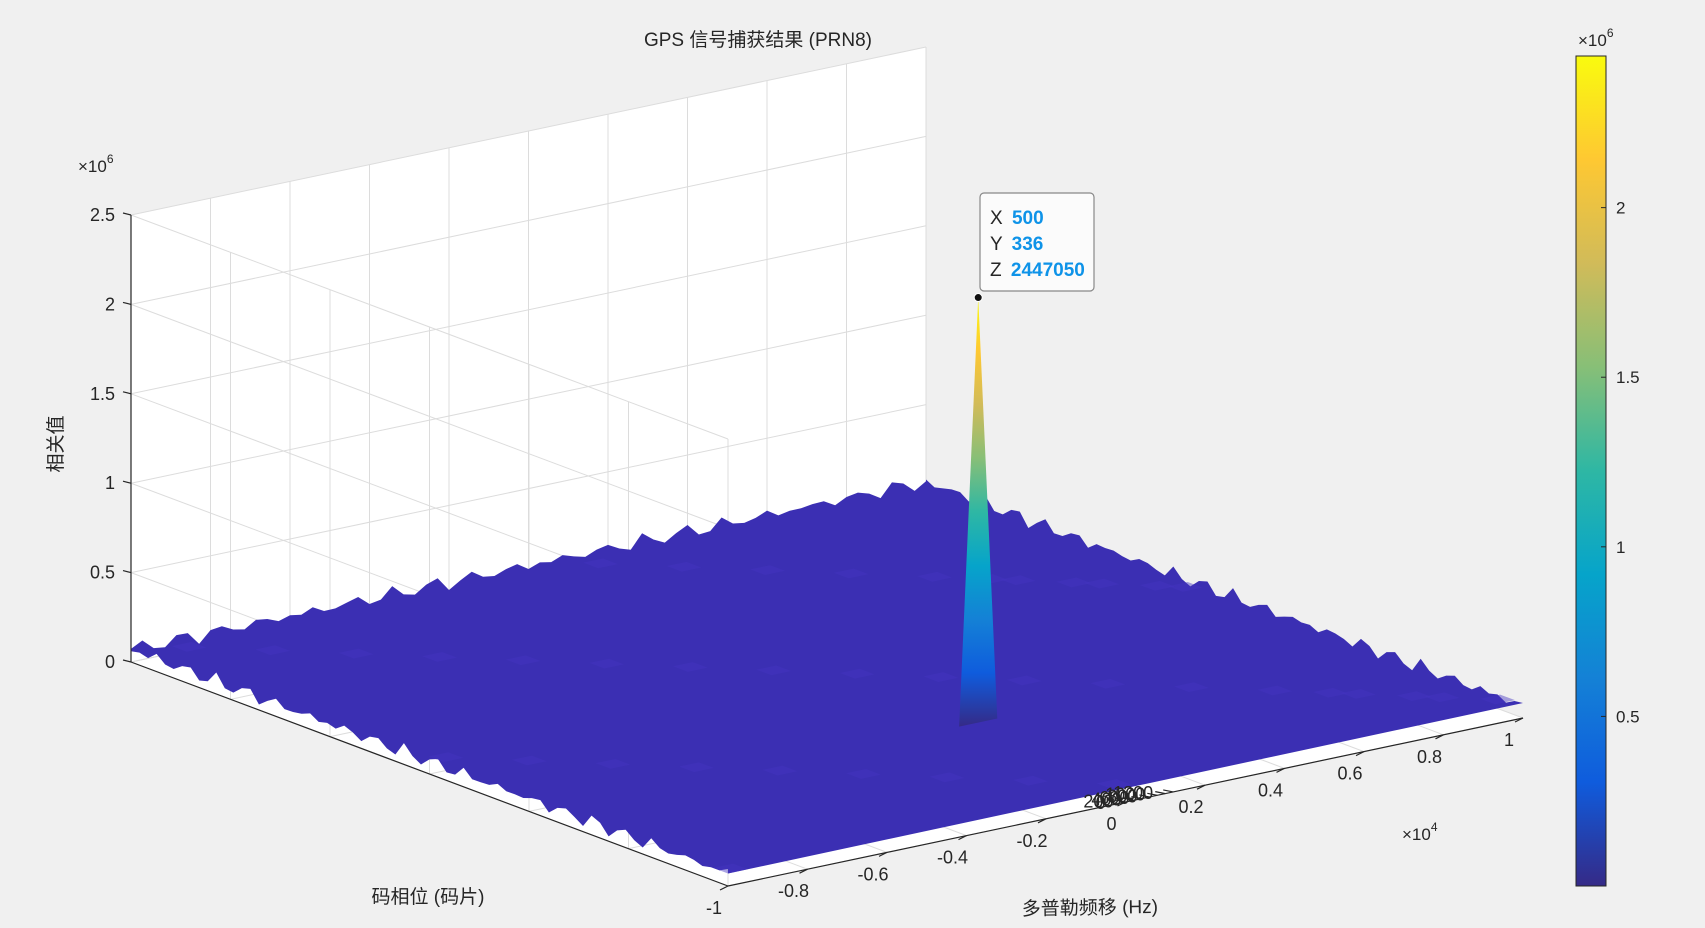 This screenshot has width=1705, height=928. Describe the element at coordinates (1270, 790) in the screenshot. I see `x-tick-label: 0.4` at that location.